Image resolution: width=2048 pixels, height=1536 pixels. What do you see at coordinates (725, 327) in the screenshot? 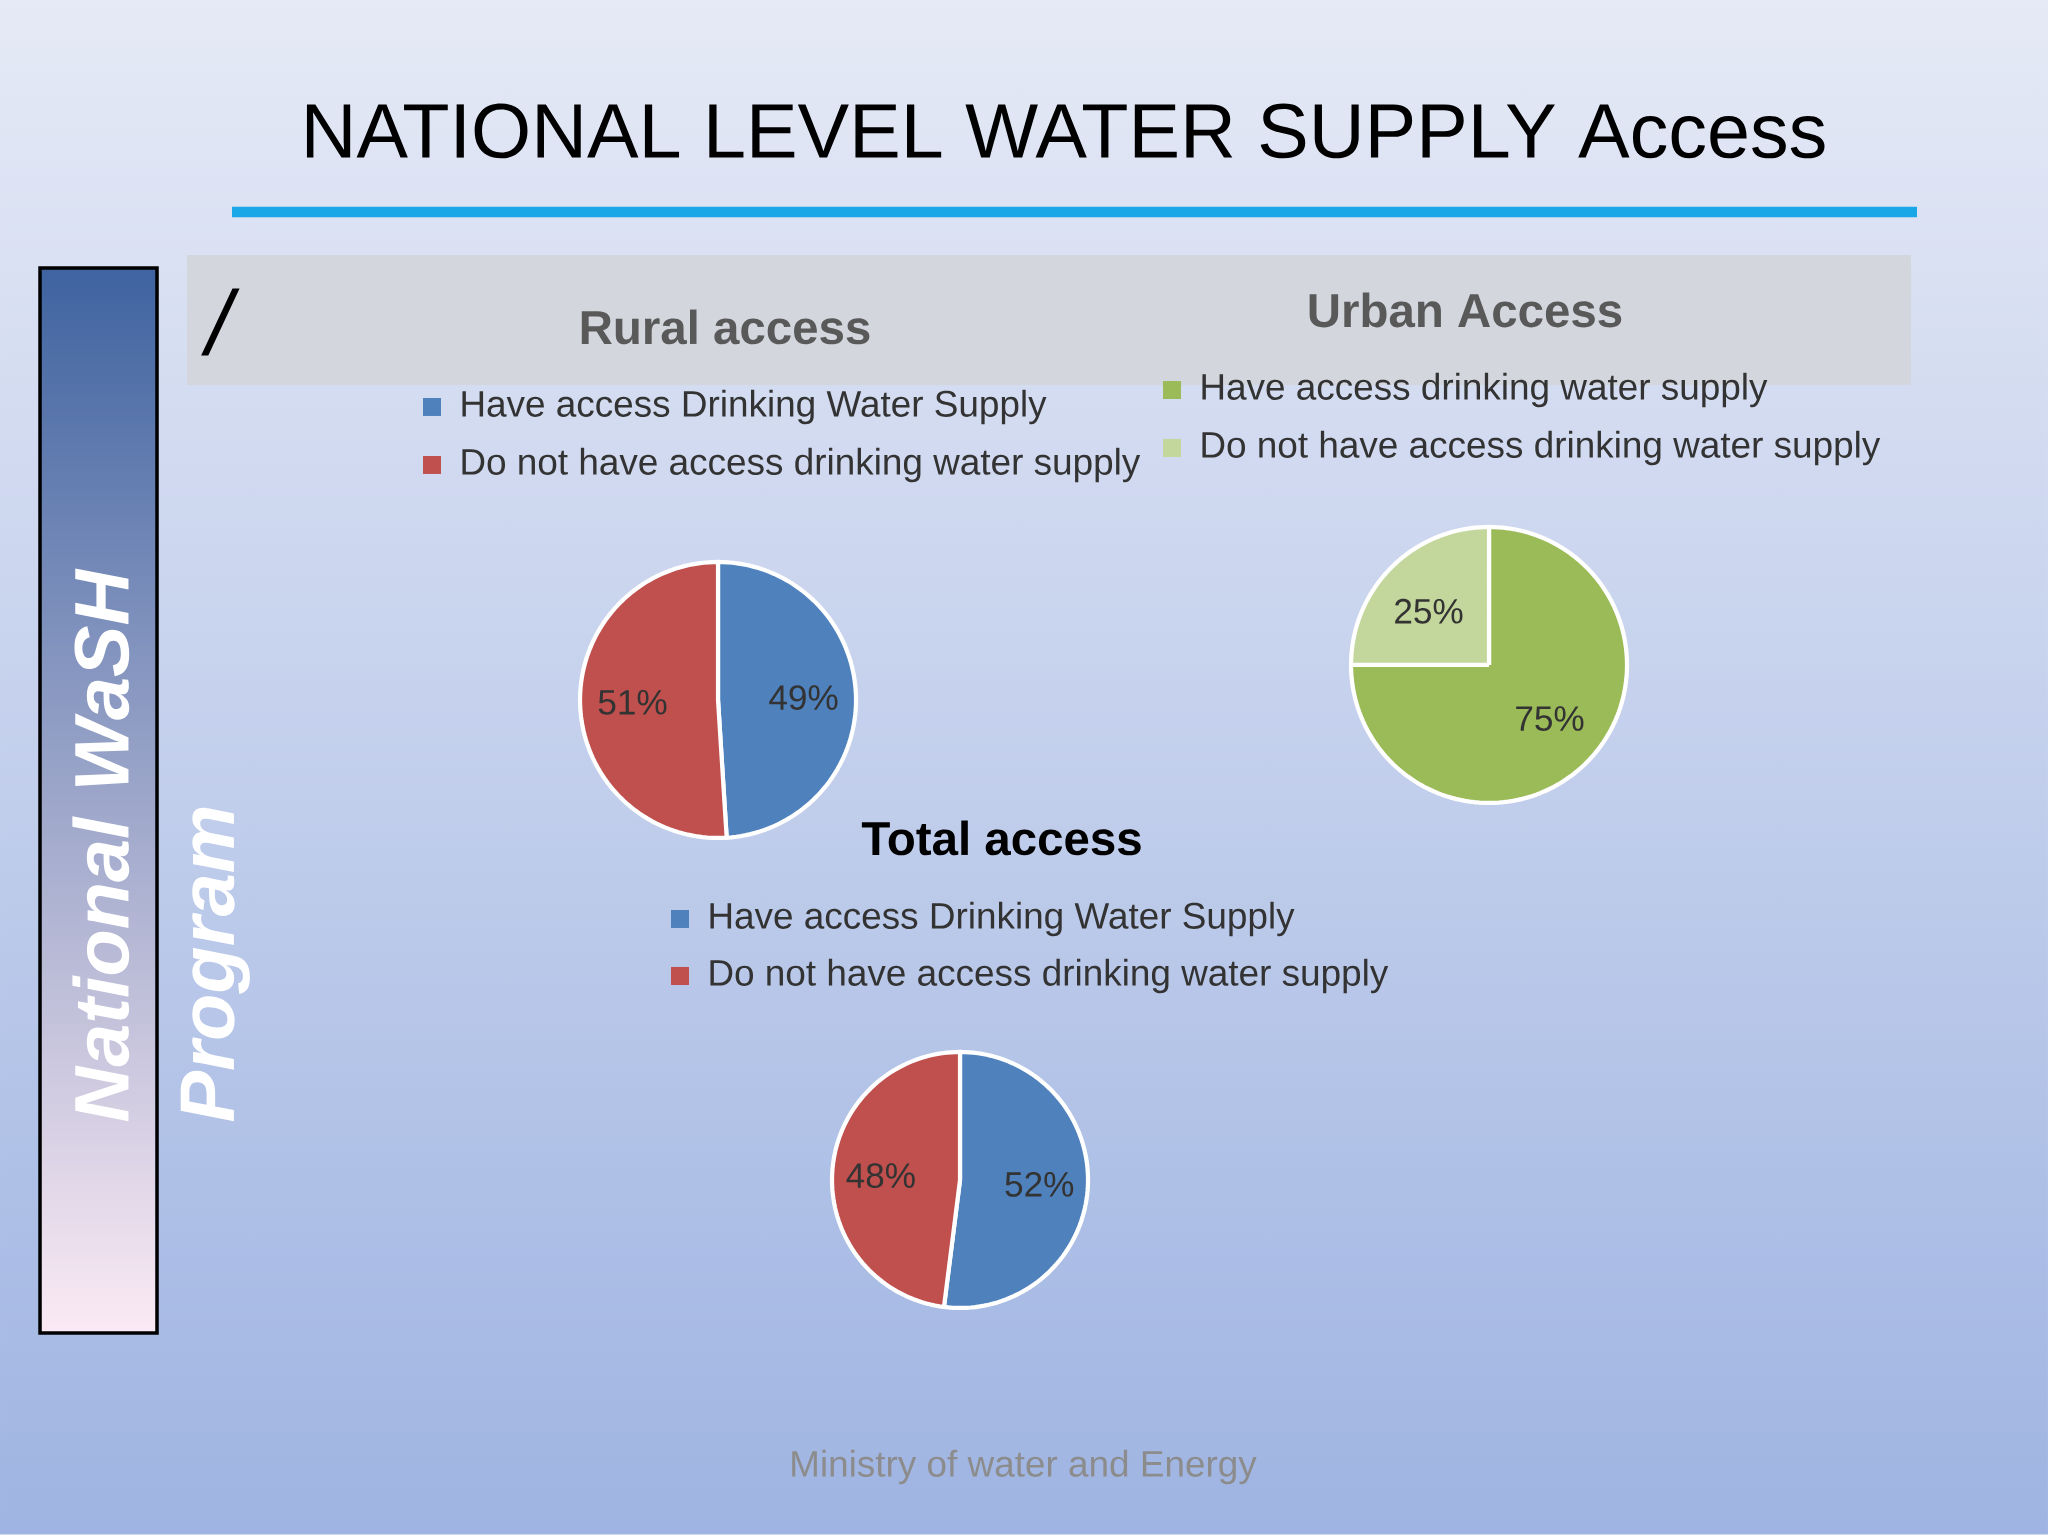
I see `chart-title: Rural access` at bounding box center [725, 327].